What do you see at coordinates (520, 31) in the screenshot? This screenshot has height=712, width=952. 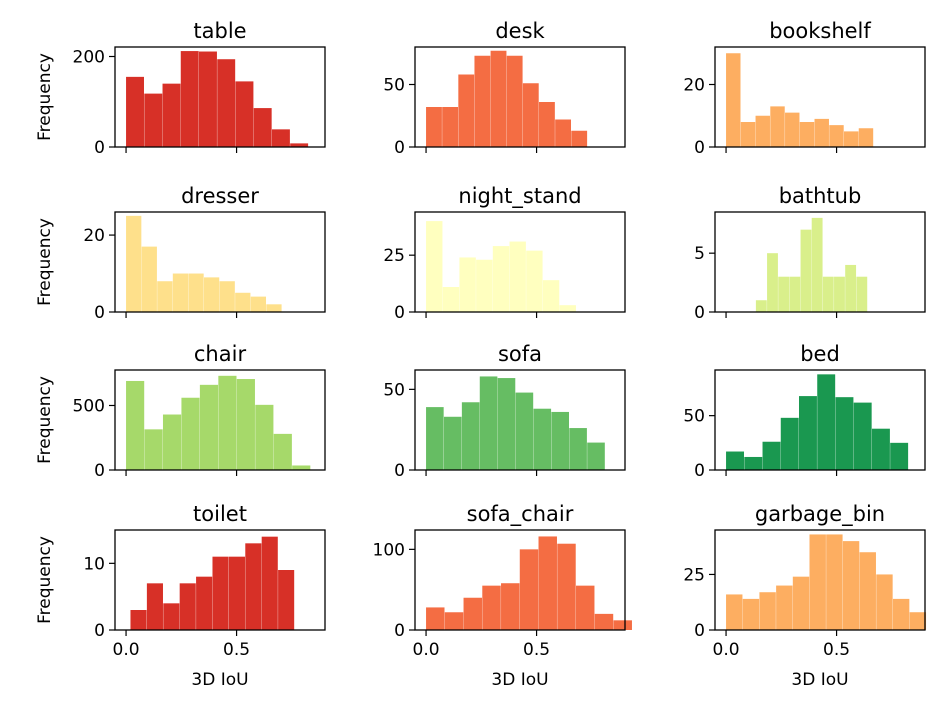 I see `panel-title: desk` at bounding box center [520, 31].